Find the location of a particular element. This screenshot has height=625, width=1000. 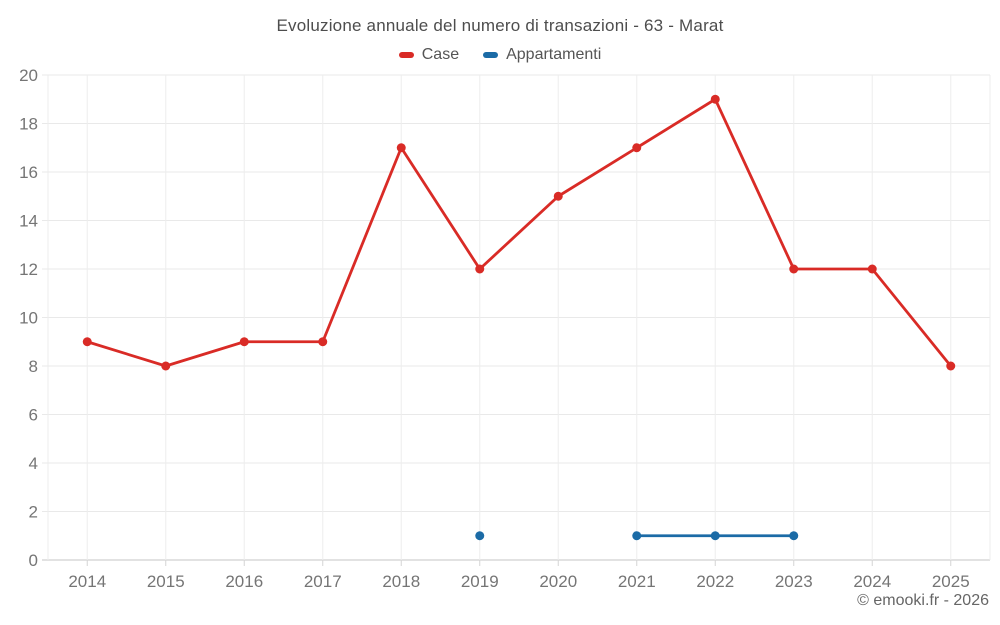

x-axis-tick-label: 2017 is located at coordinates (323, 581).